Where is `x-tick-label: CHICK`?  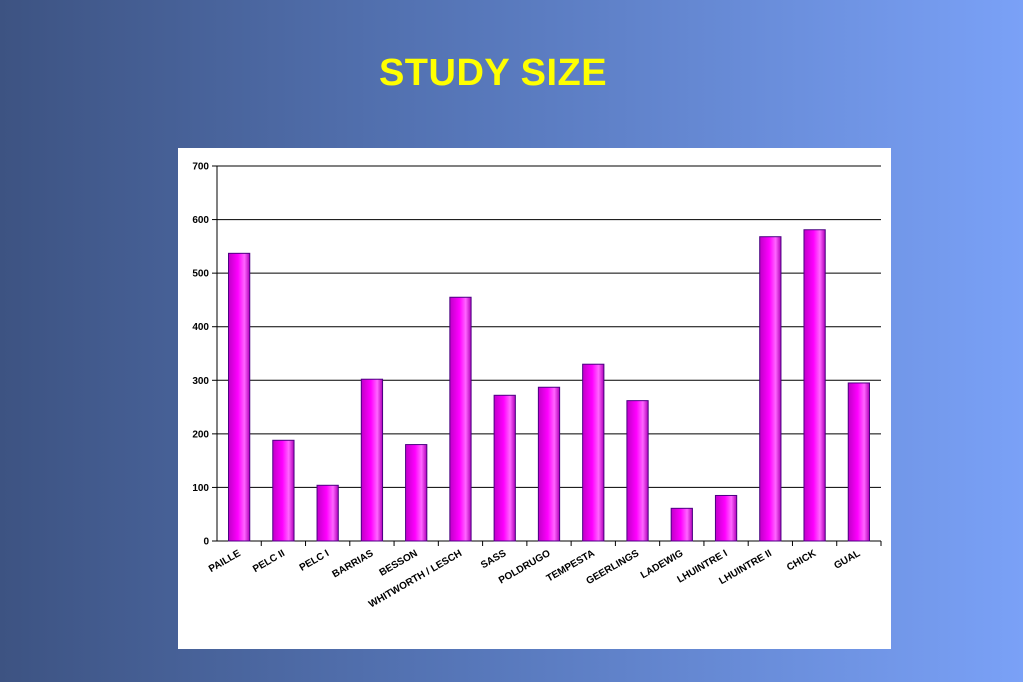 x-tick-label: CHICK is located at coordinates (802, 561).